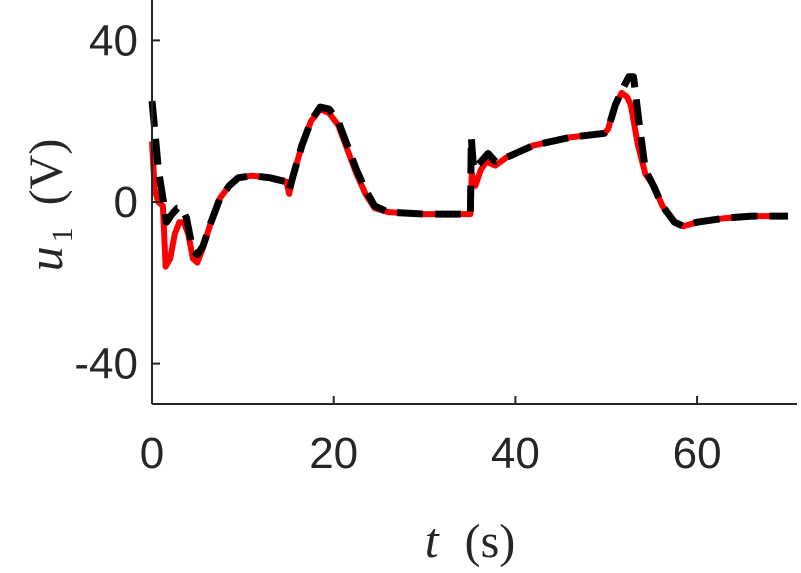  I want to click on x-tick-label: 0, so click(152, 453).